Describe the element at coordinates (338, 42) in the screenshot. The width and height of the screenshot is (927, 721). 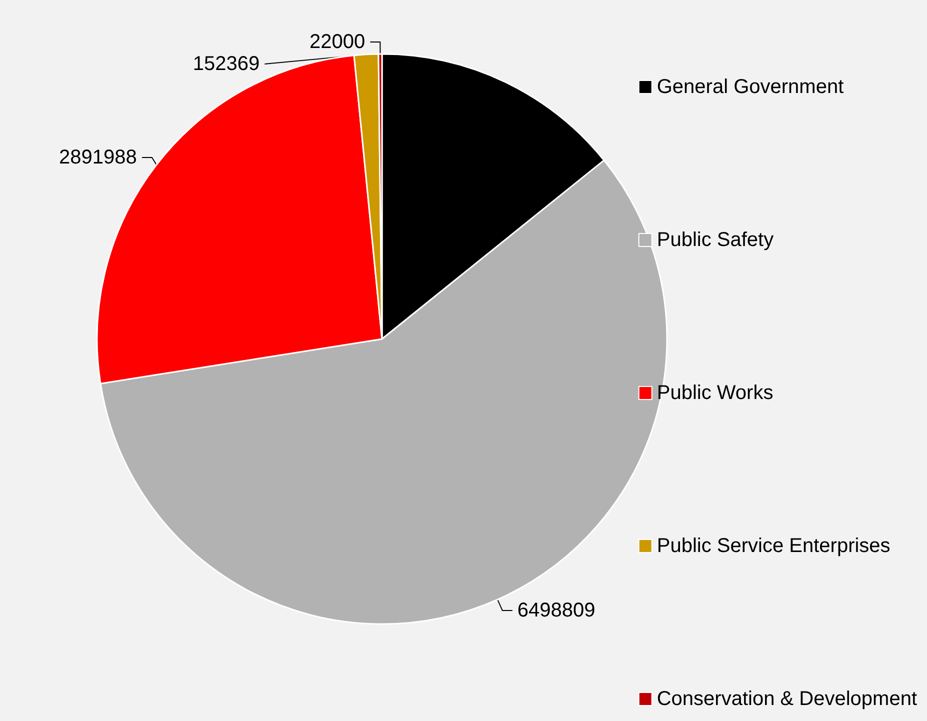
I see `data-label: 22000` at that location.